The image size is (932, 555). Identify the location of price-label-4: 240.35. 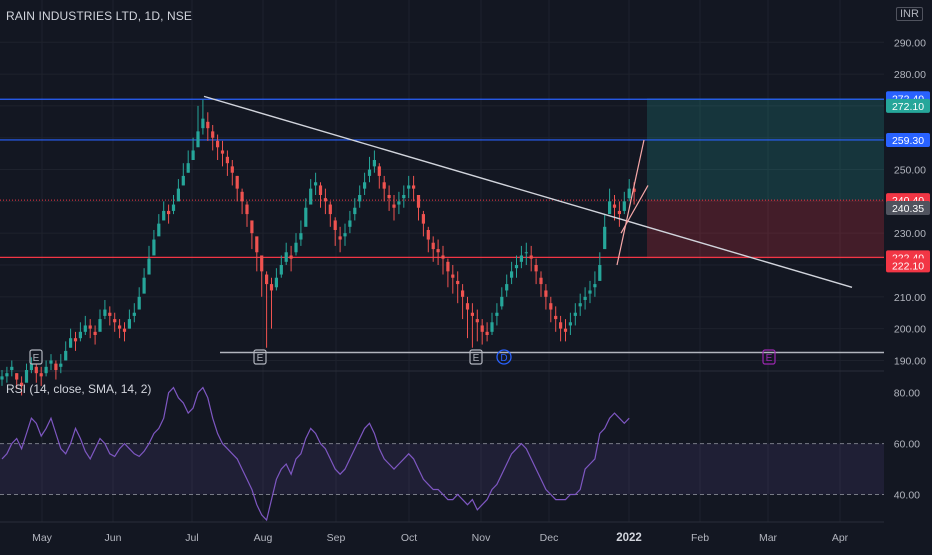
(908, 209).